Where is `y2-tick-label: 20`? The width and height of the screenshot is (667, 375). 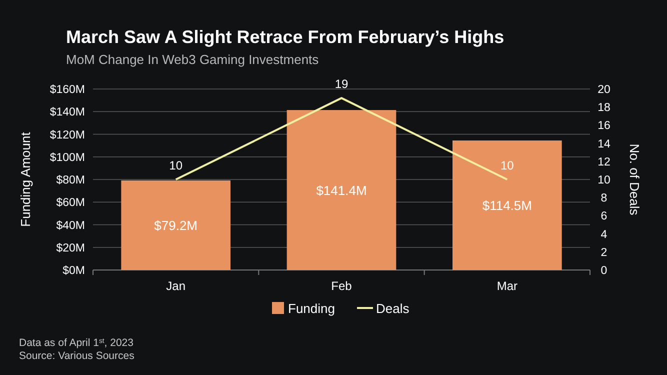 y2-tick-label: 20 is located at coordinates (604, 90).